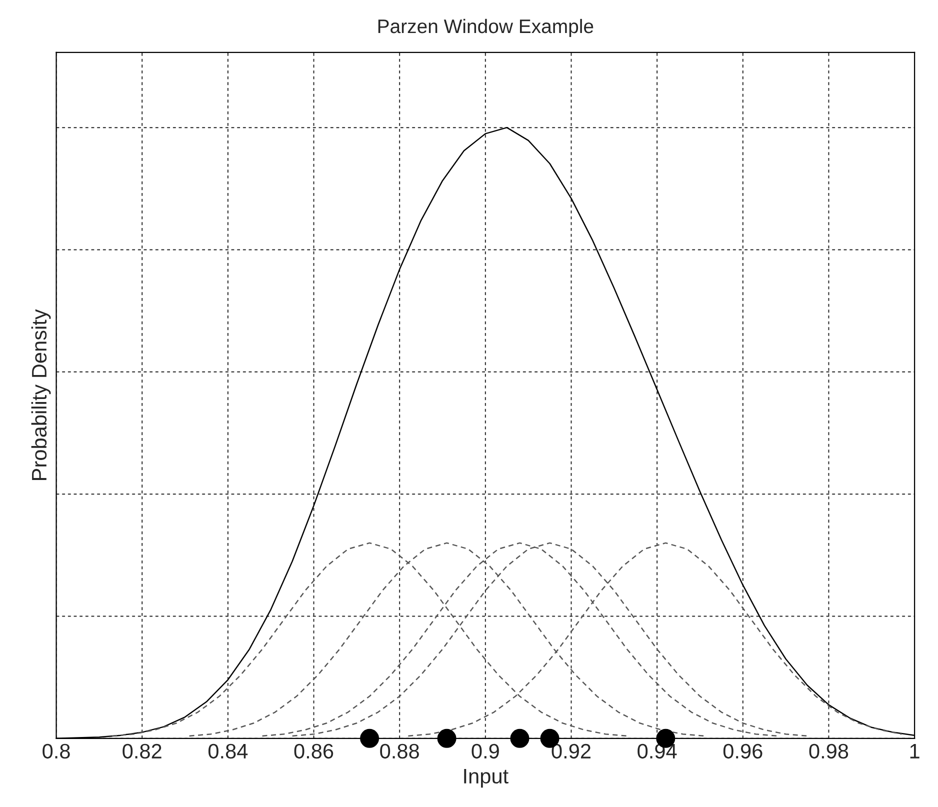  Describe the element at coordinates (742, 751) in the screenshot. I see `x-tick-label: 0.96` at that location.